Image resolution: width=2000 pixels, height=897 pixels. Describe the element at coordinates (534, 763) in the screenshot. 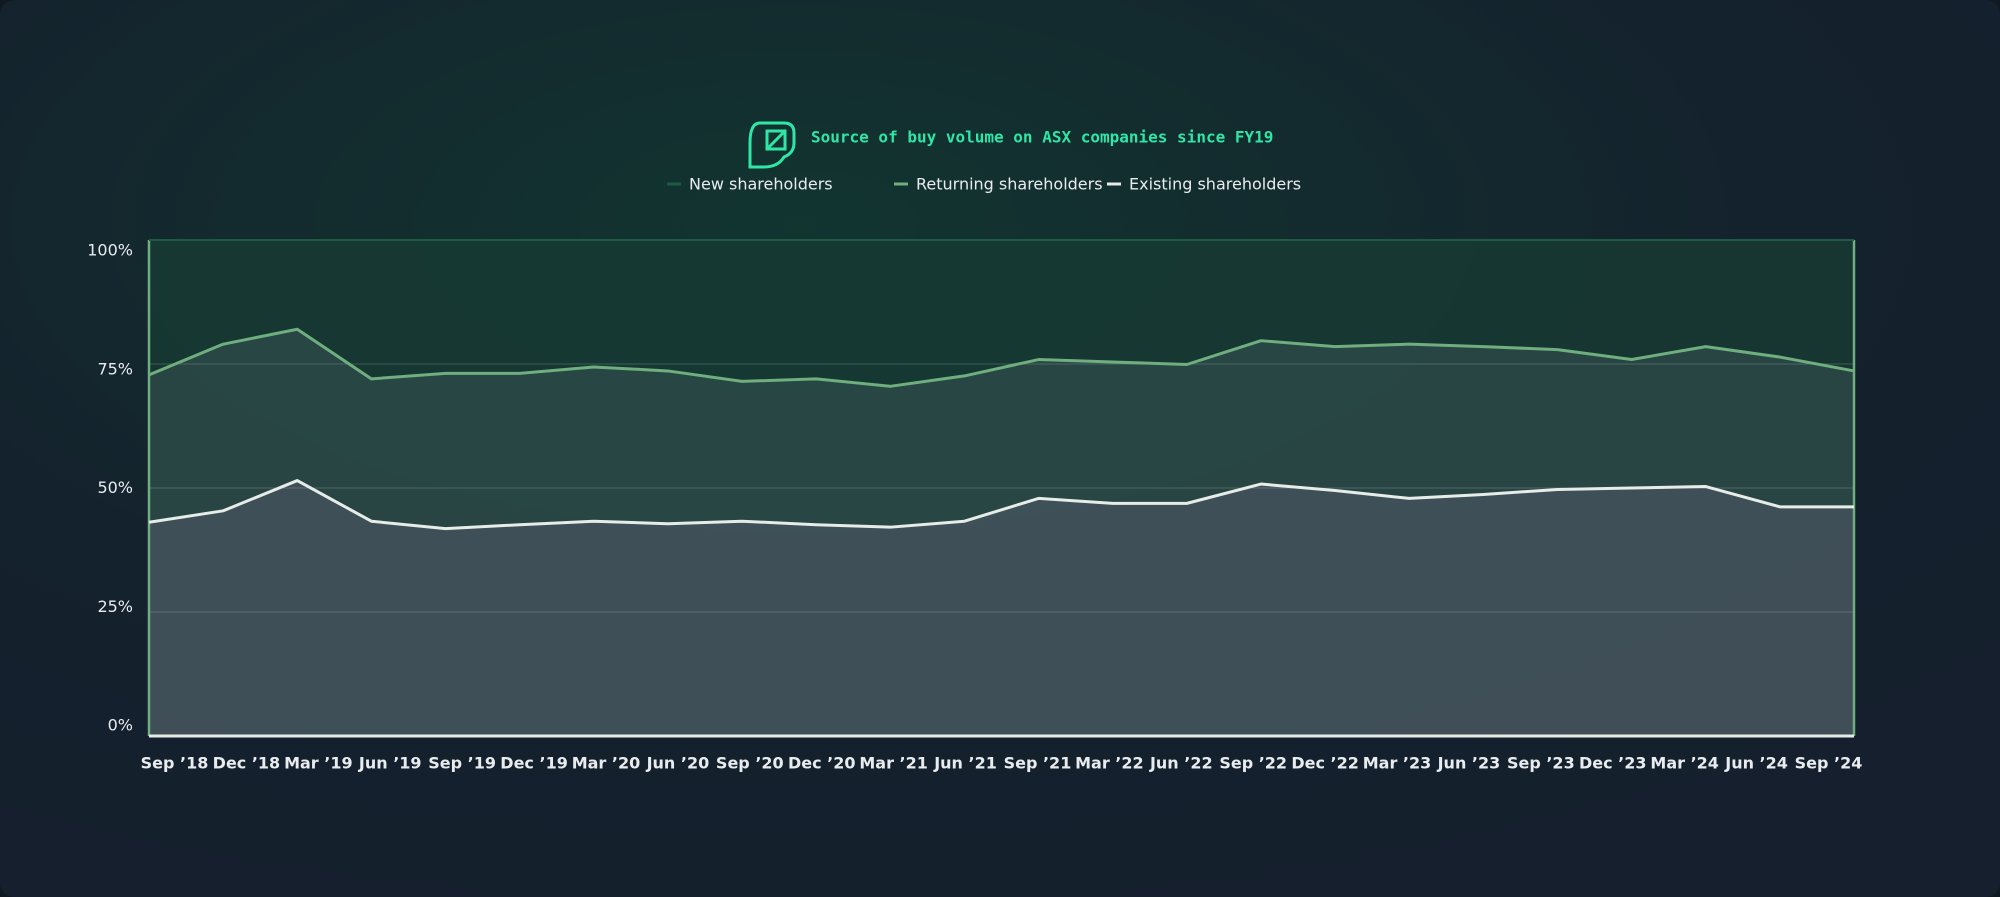

I see `x-tick-label: Dec ’19` at that location.